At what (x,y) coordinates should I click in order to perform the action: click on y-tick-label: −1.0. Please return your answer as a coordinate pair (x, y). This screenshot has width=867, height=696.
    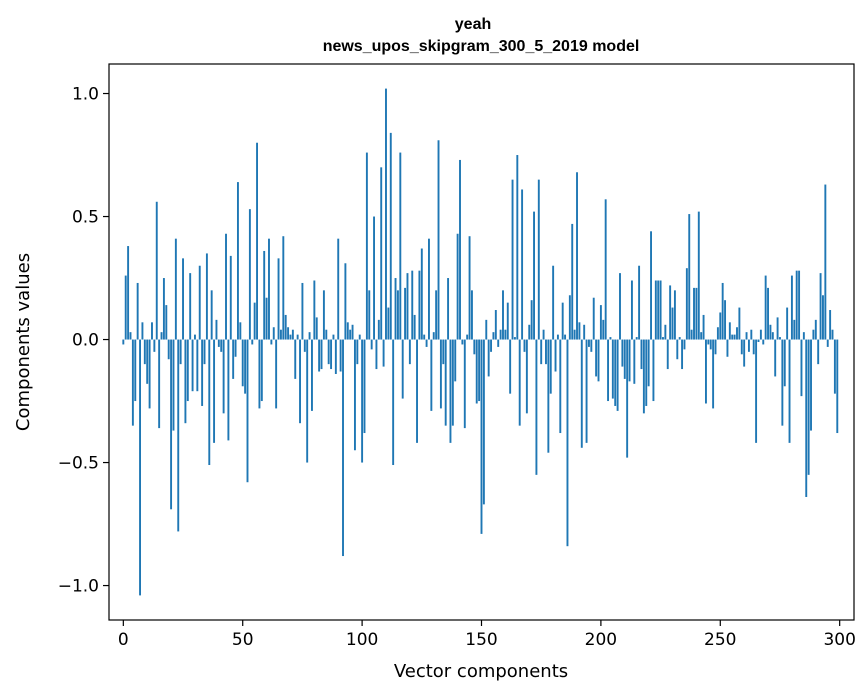
    Looking at the image, I should click on (78, 587).